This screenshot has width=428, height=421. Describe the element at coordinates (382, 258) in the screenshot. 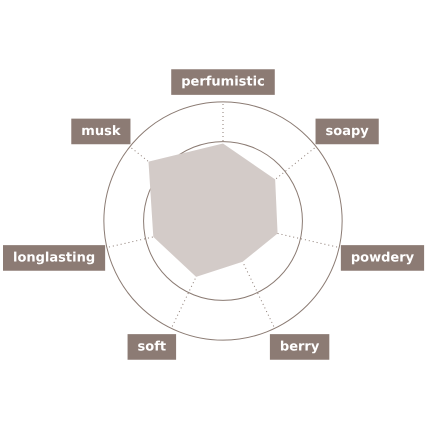

I see `spoke-label: powdery` at that location.